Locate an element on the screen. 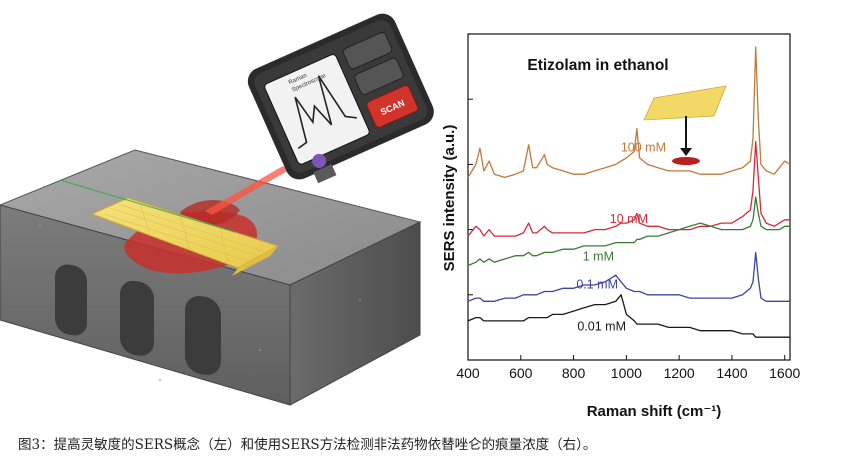 Image resolution: width=847 pixels, height=461 pixels. x-tick-label: 800 is located at coordinates (574, 373).